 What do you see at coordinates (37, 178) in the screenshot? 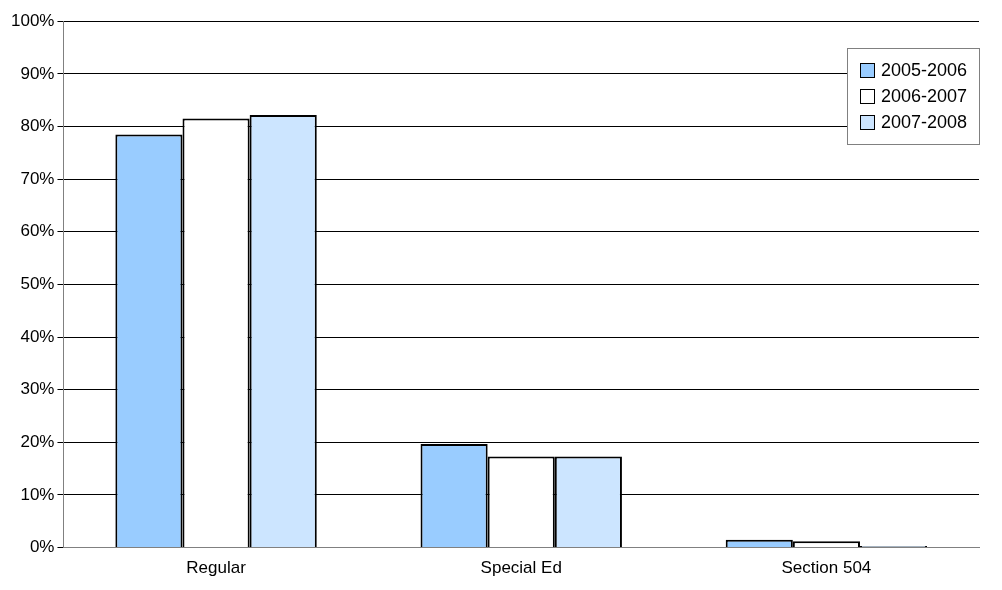
I see `y-tick-label: 70%` at bounding box center [37, 178].